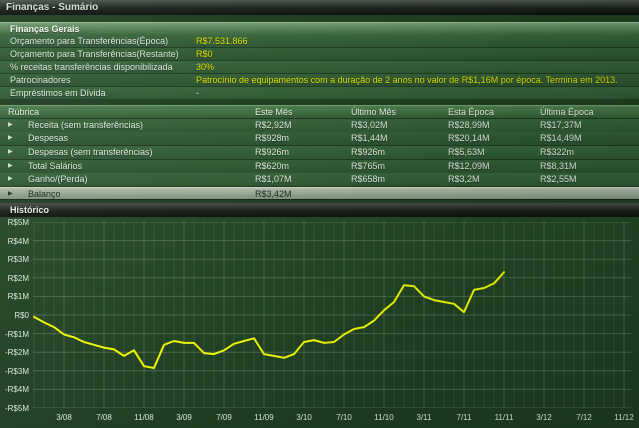 Image resolution: width=639 pixels, height=428 pixels. I want to click on chart-x-tick-label: 11/11, so click(504, 417).